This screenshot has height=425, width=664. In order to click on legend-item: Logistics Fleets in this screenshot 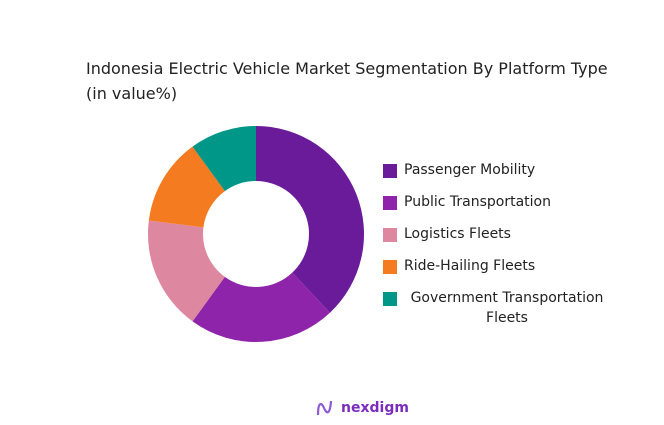, I will do `click(502, 240)`.